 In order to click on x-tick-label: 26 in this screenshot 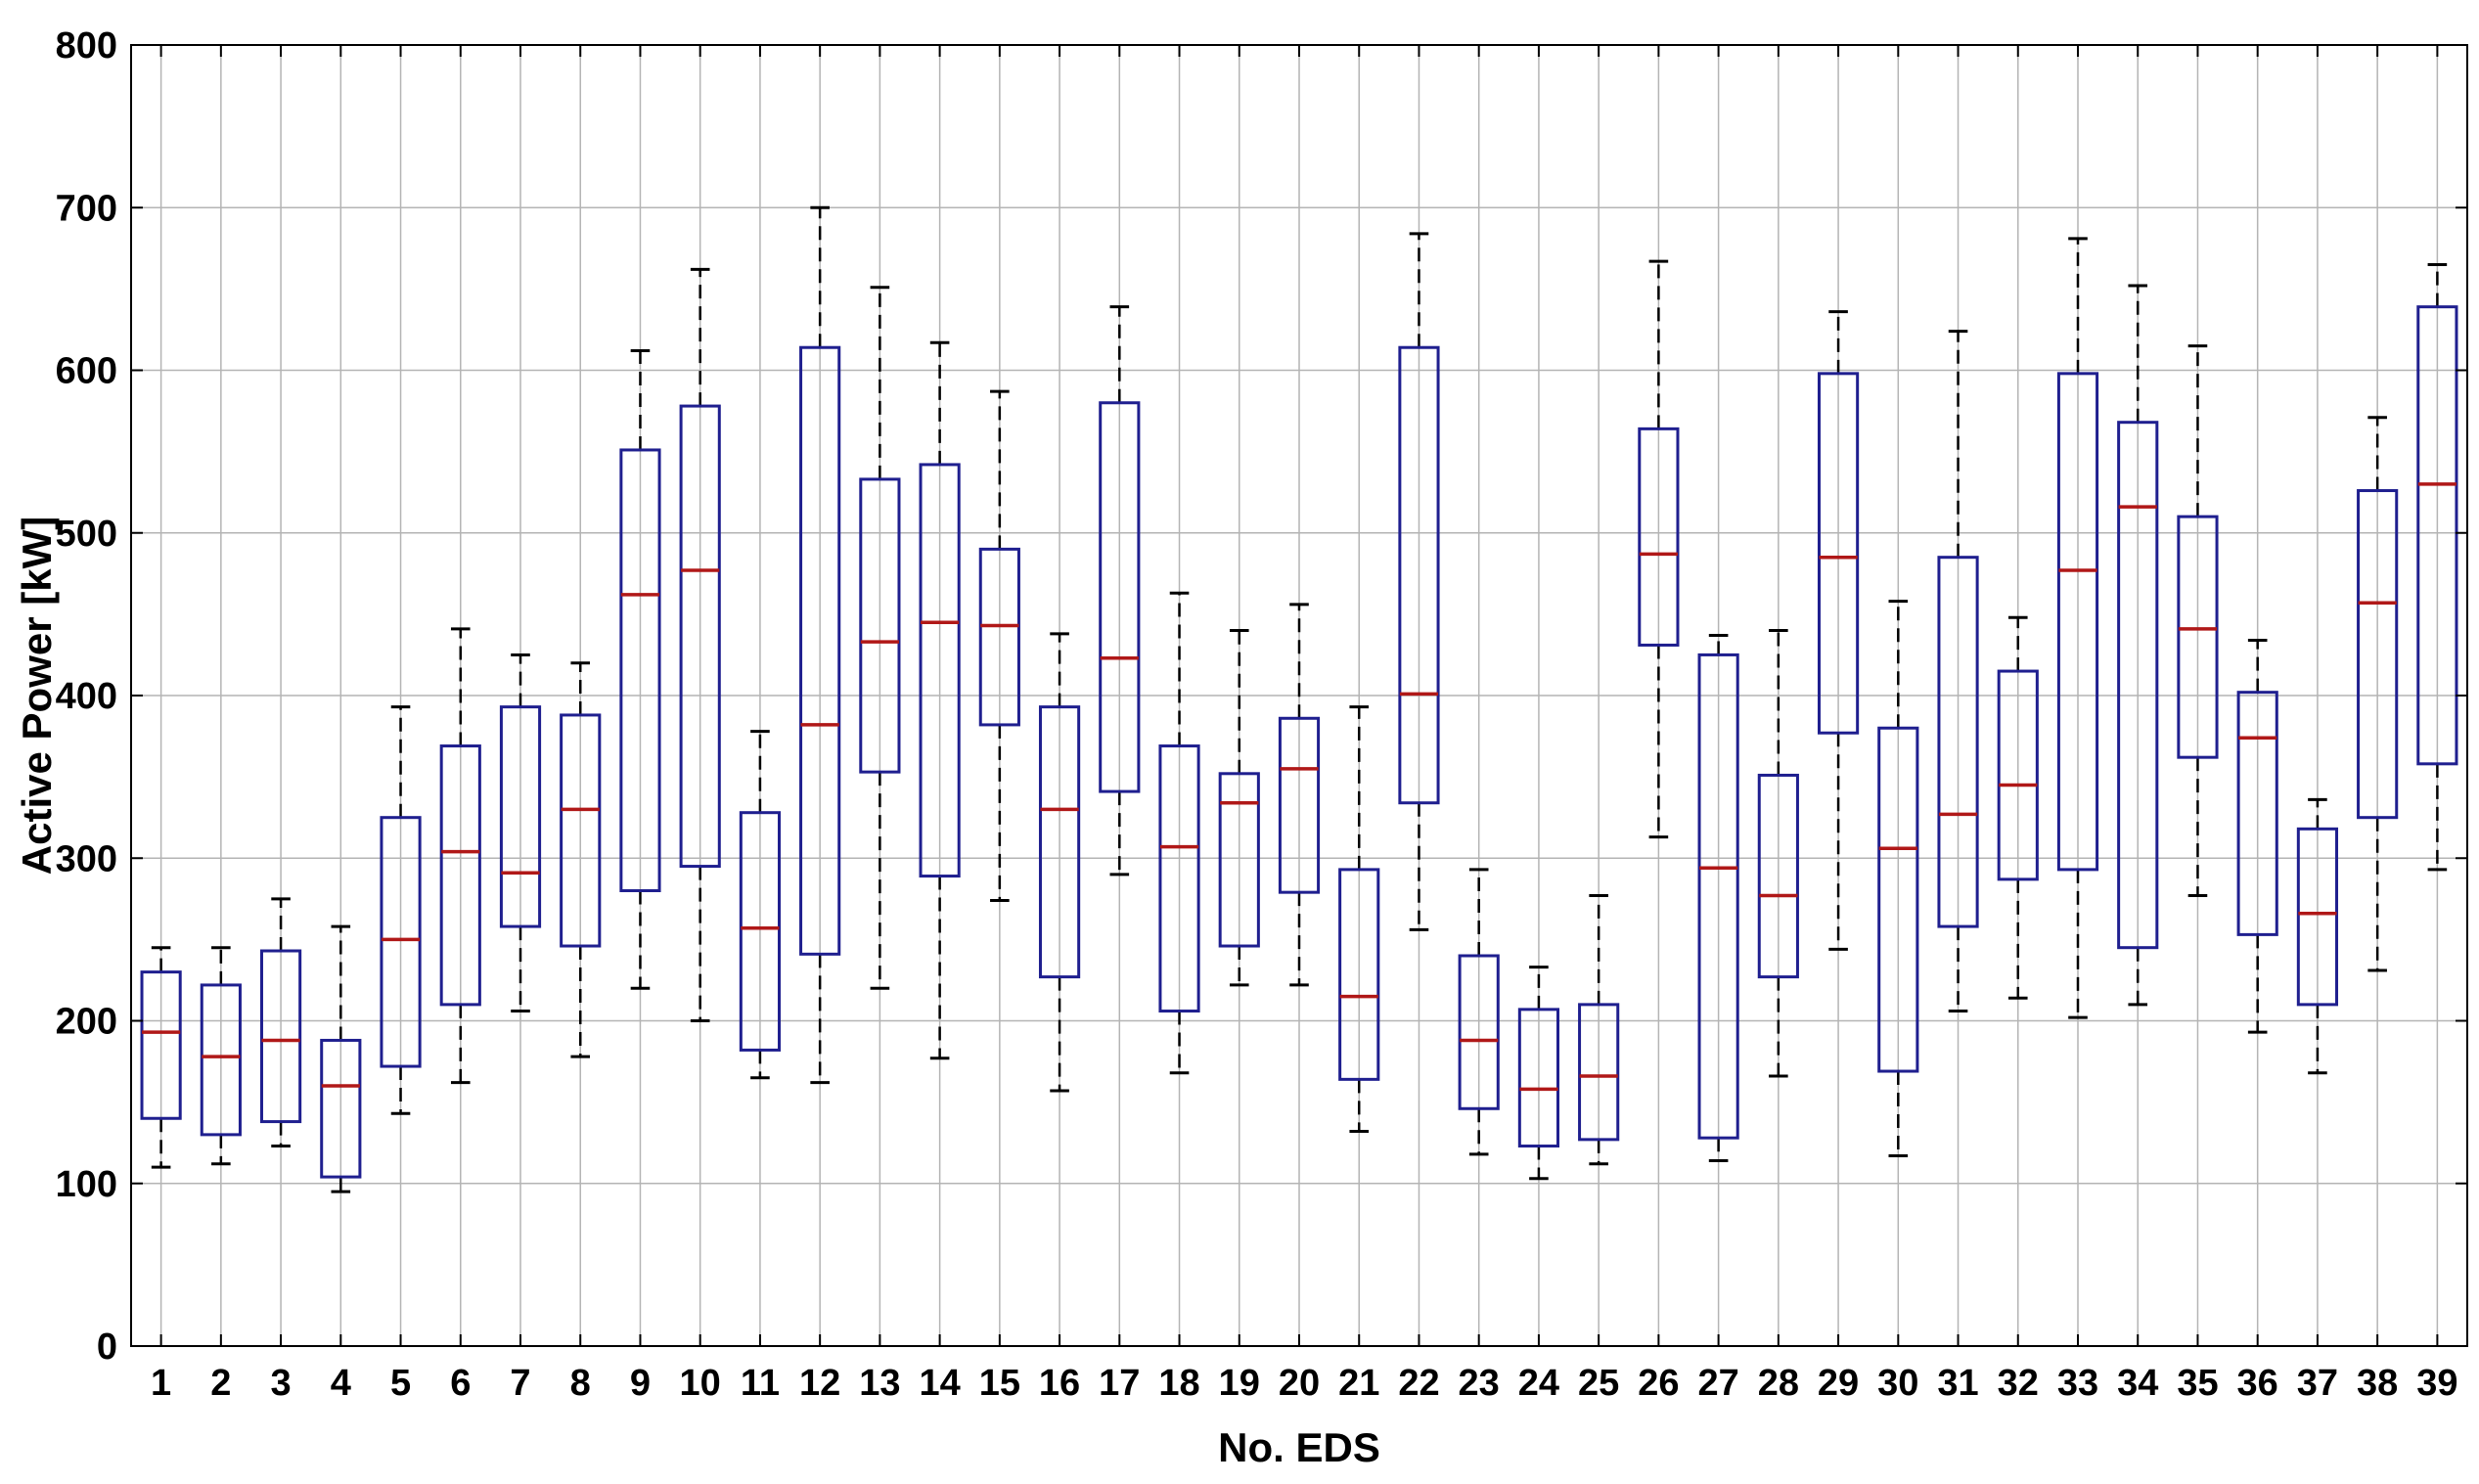, I will do `click(1658, 1383)`.